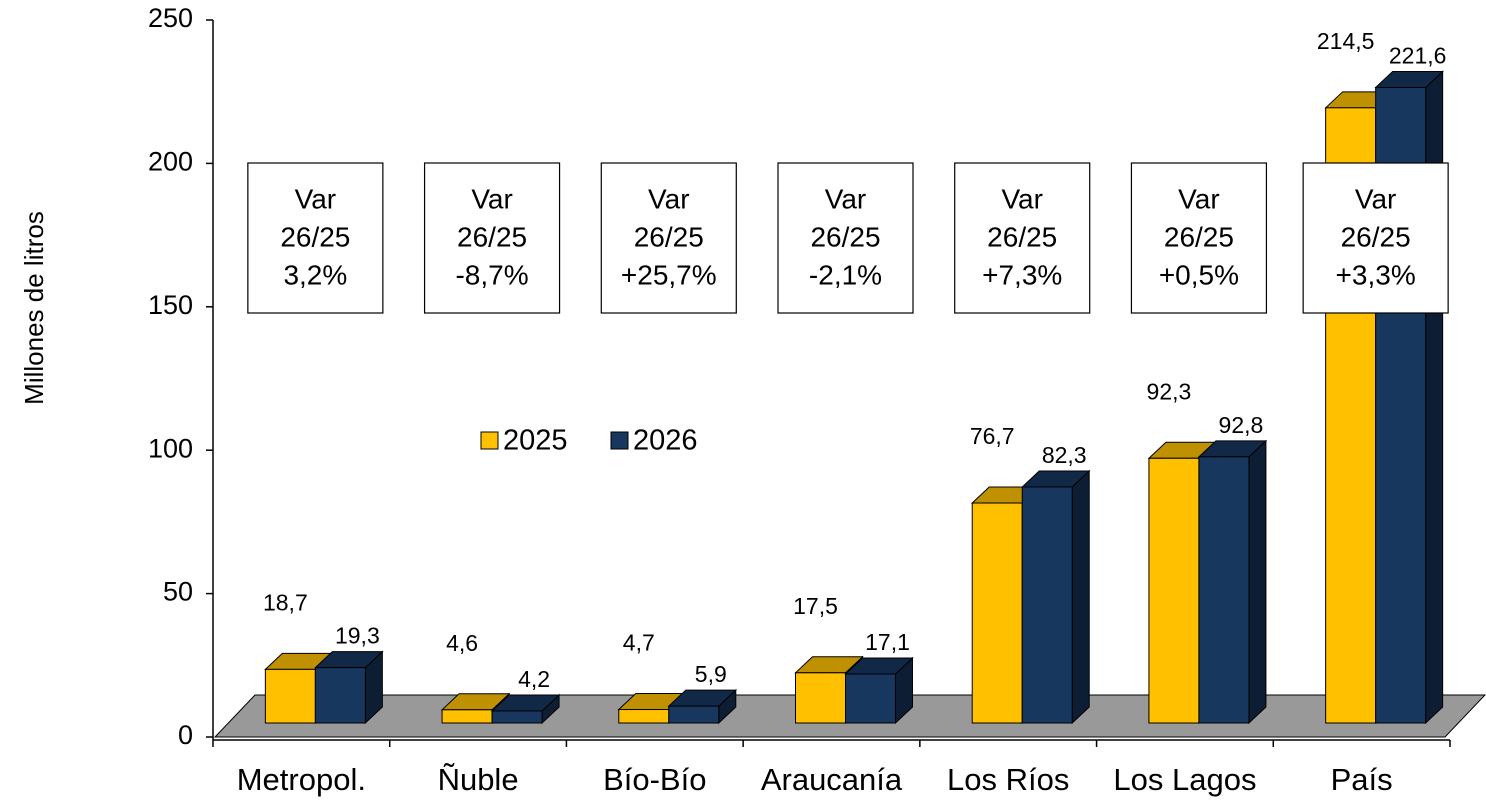 This screenshot has height=804, width=1486. I want to click on data-label: 214,5, so click(1346, 41).